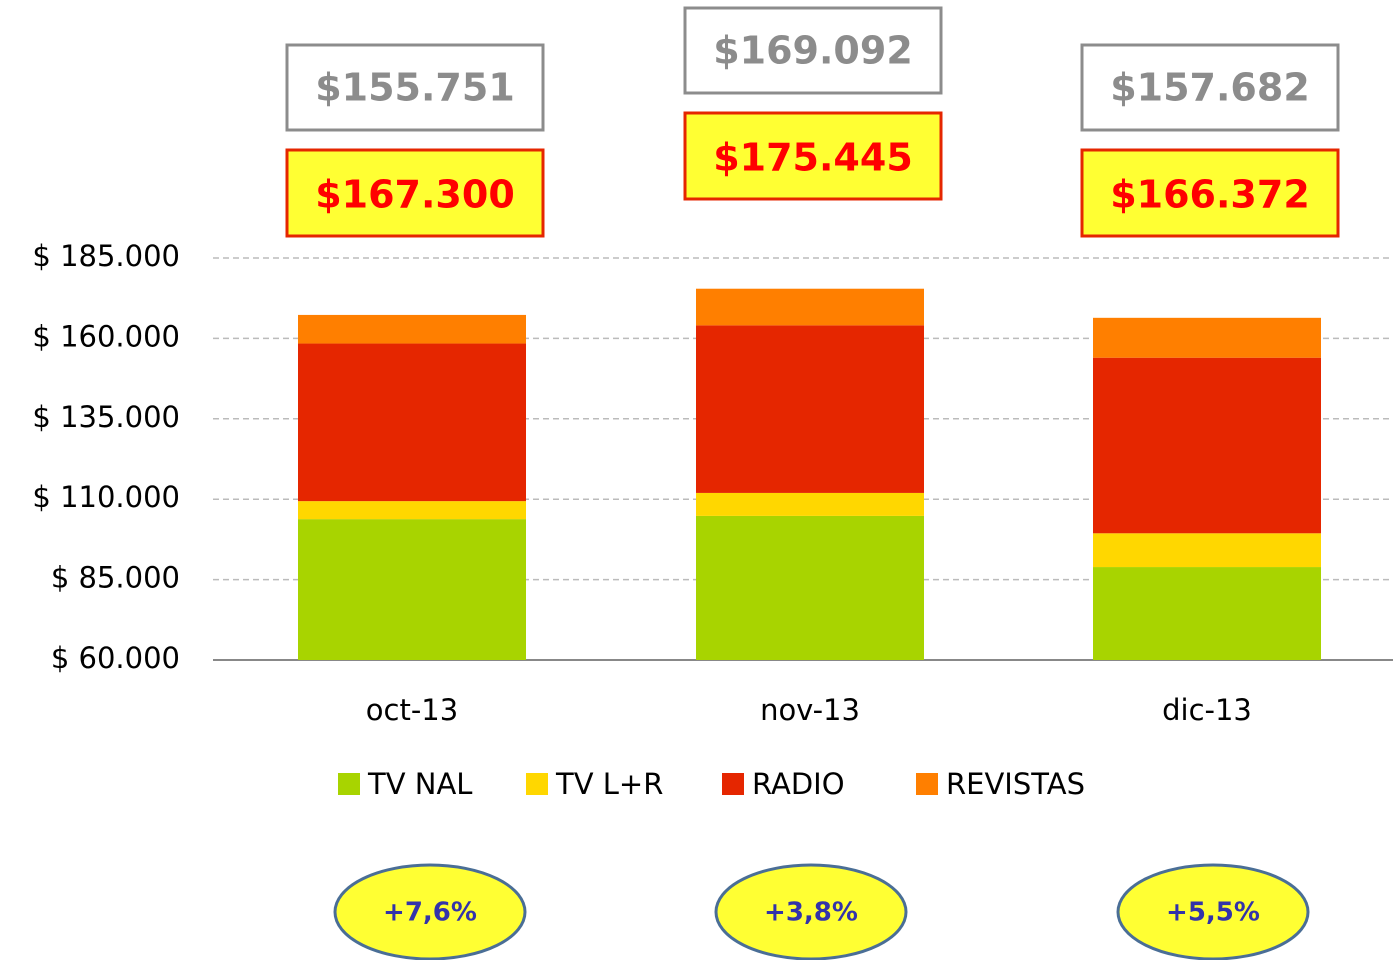 The height and width of the screenshot is (960, 1393). I want to click on y-tick-label: $ 60.000, so click(115, 658).